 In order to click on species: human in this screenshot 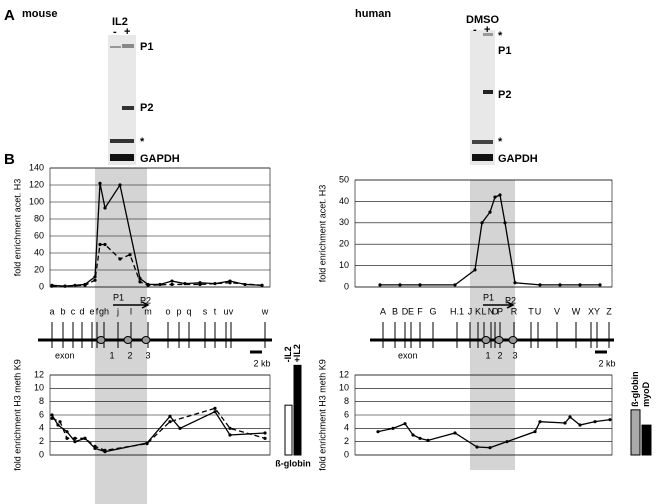, I will do `click(373, 14)`.